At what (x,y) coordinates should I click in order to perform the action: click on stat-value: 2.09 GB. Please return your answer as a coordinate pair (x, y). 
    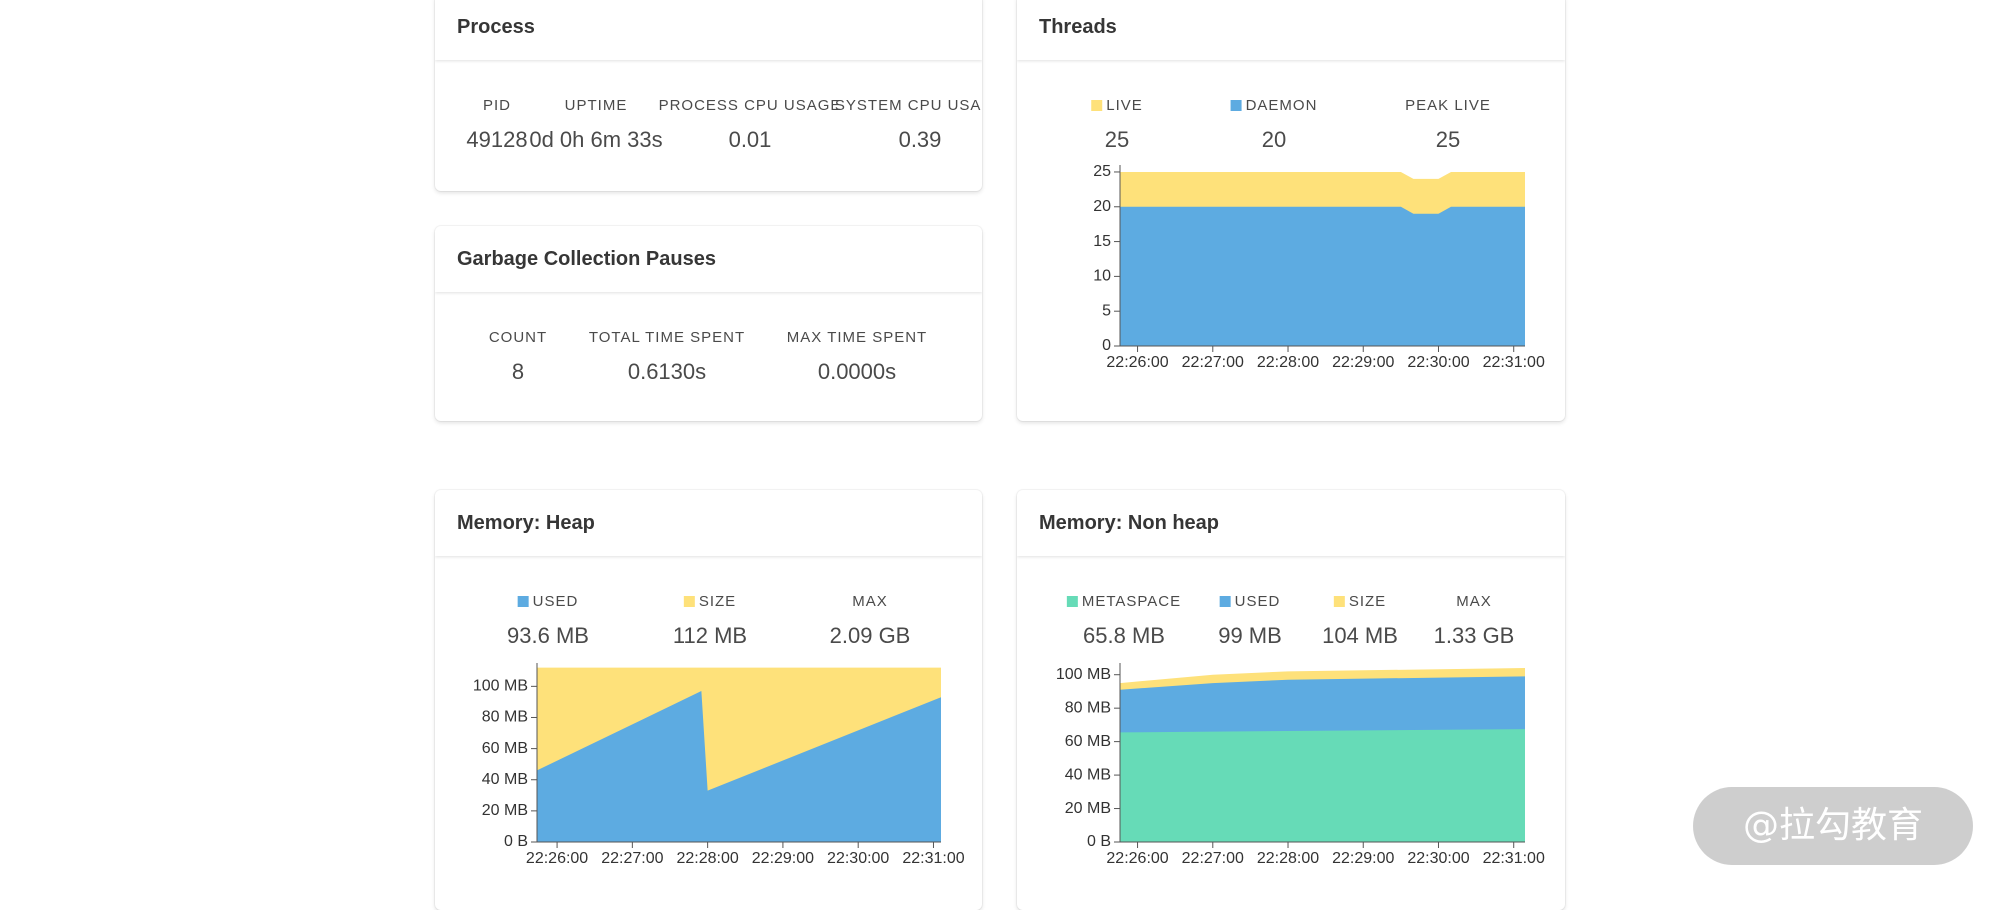
    Looking at the image, I should click on (870, 635).